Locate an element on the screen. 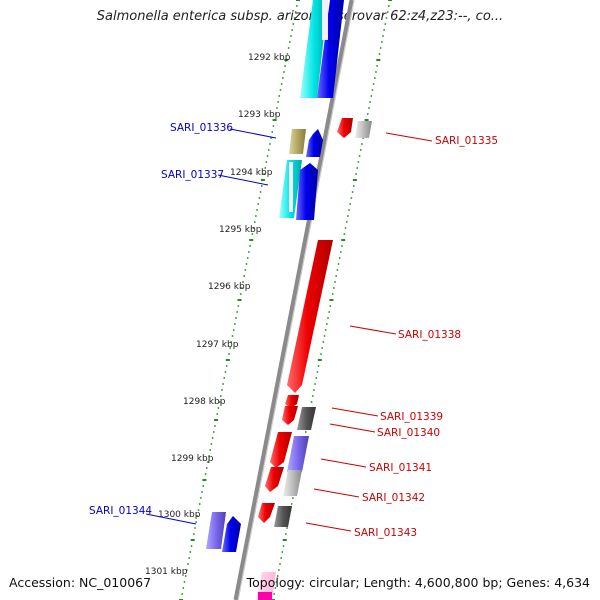 The image size is (600, 600). tick-label: 1296 kbp is located at coordinates (229, 287).